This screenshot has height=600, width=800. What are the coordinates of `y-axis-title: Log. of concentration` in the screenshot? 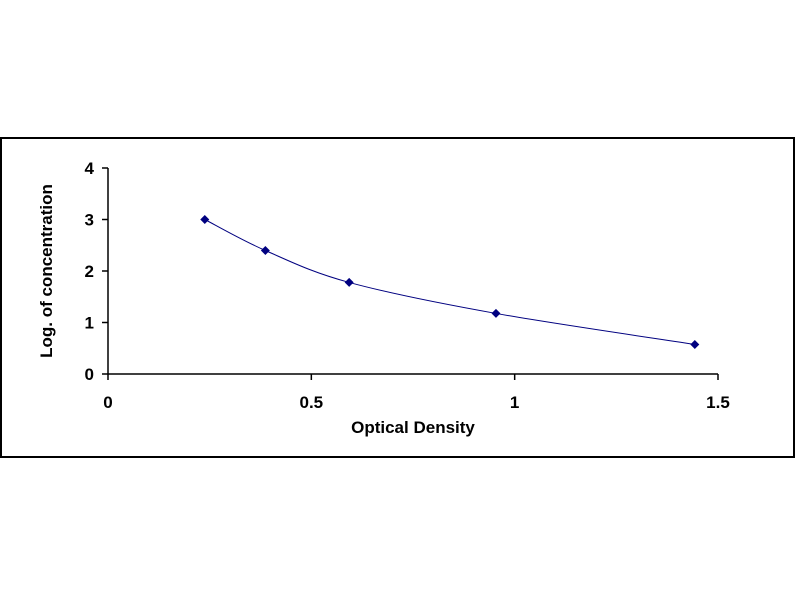 It's located at (46, 271).